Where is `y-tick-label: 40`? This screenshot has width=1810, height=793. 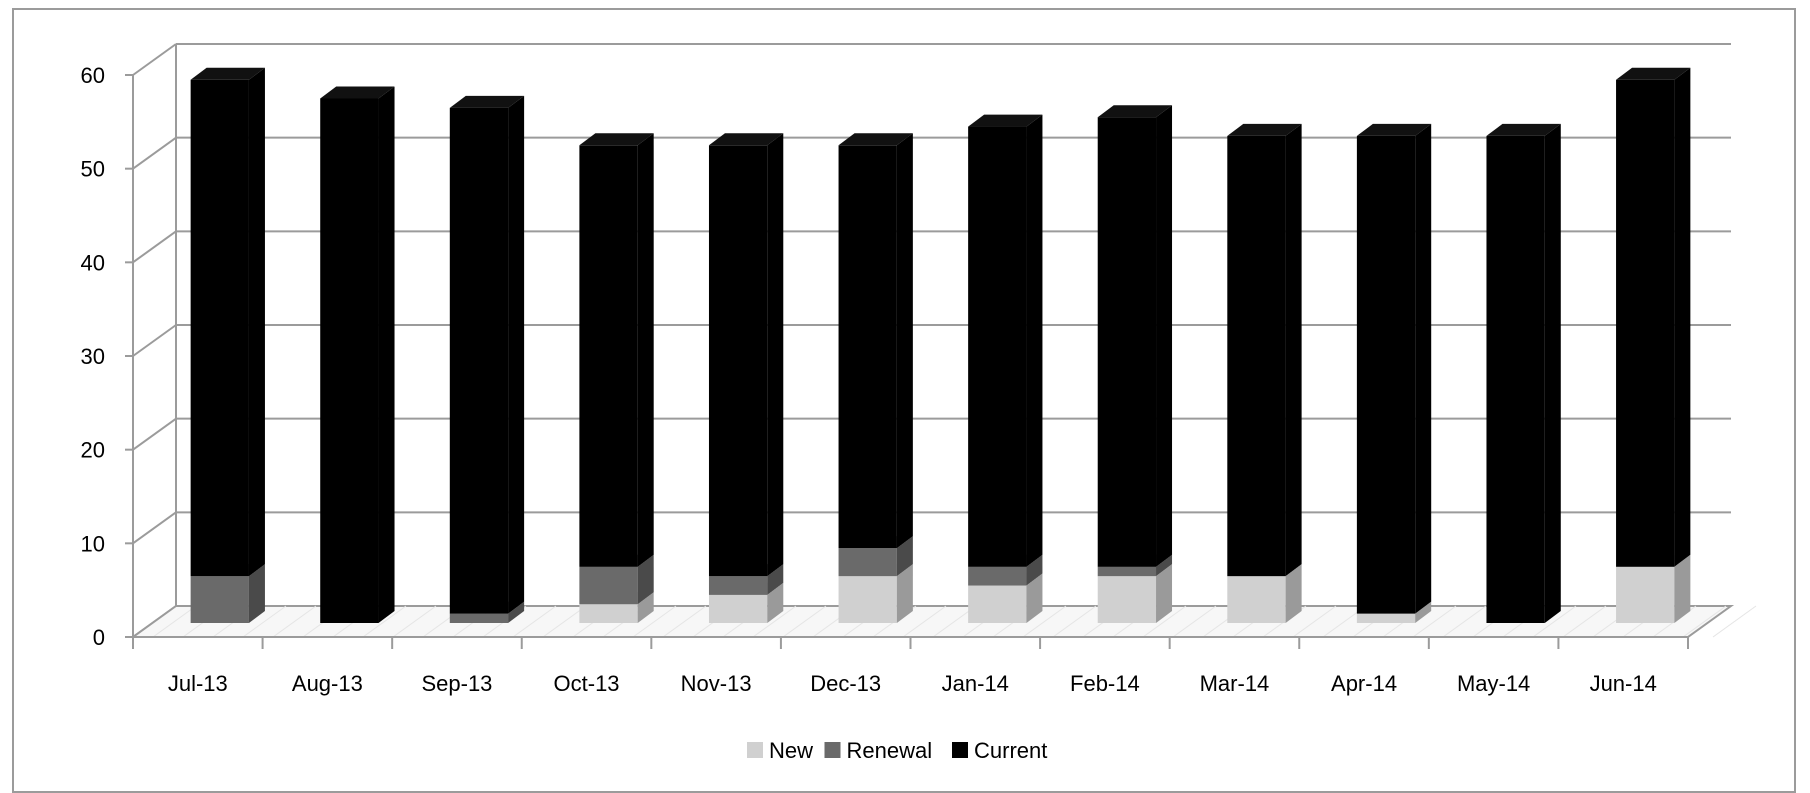 y-tick-label: 40 is located at coordinates (93, 262).